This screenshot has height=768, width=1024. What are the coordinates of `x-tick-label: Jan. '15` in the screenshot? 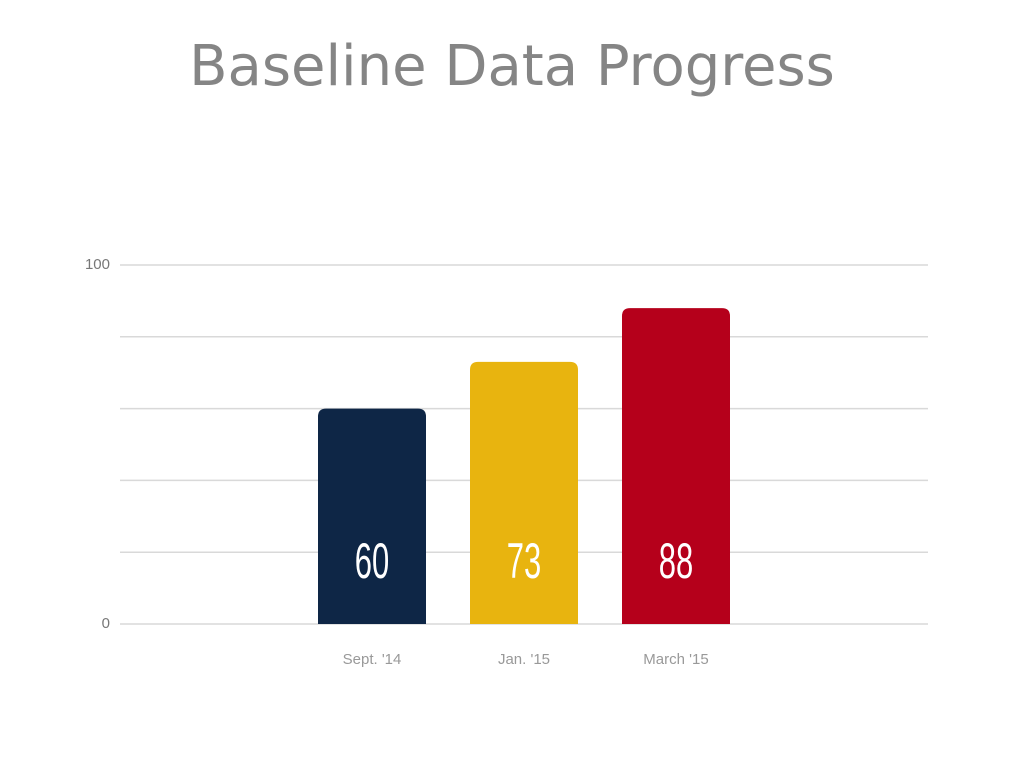 It's located at (524, 659).